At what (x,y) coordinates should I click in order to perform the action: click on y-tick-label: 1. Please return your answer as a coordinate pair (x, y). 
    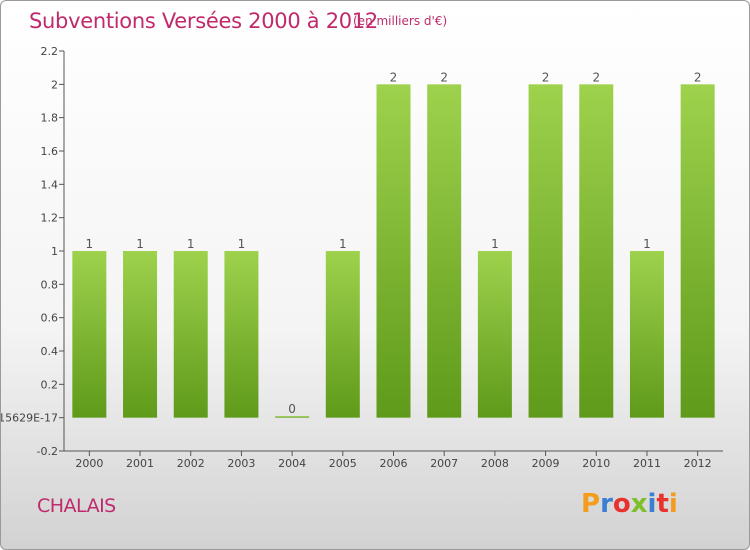
    Looking at the image, I should click on (54, 251).